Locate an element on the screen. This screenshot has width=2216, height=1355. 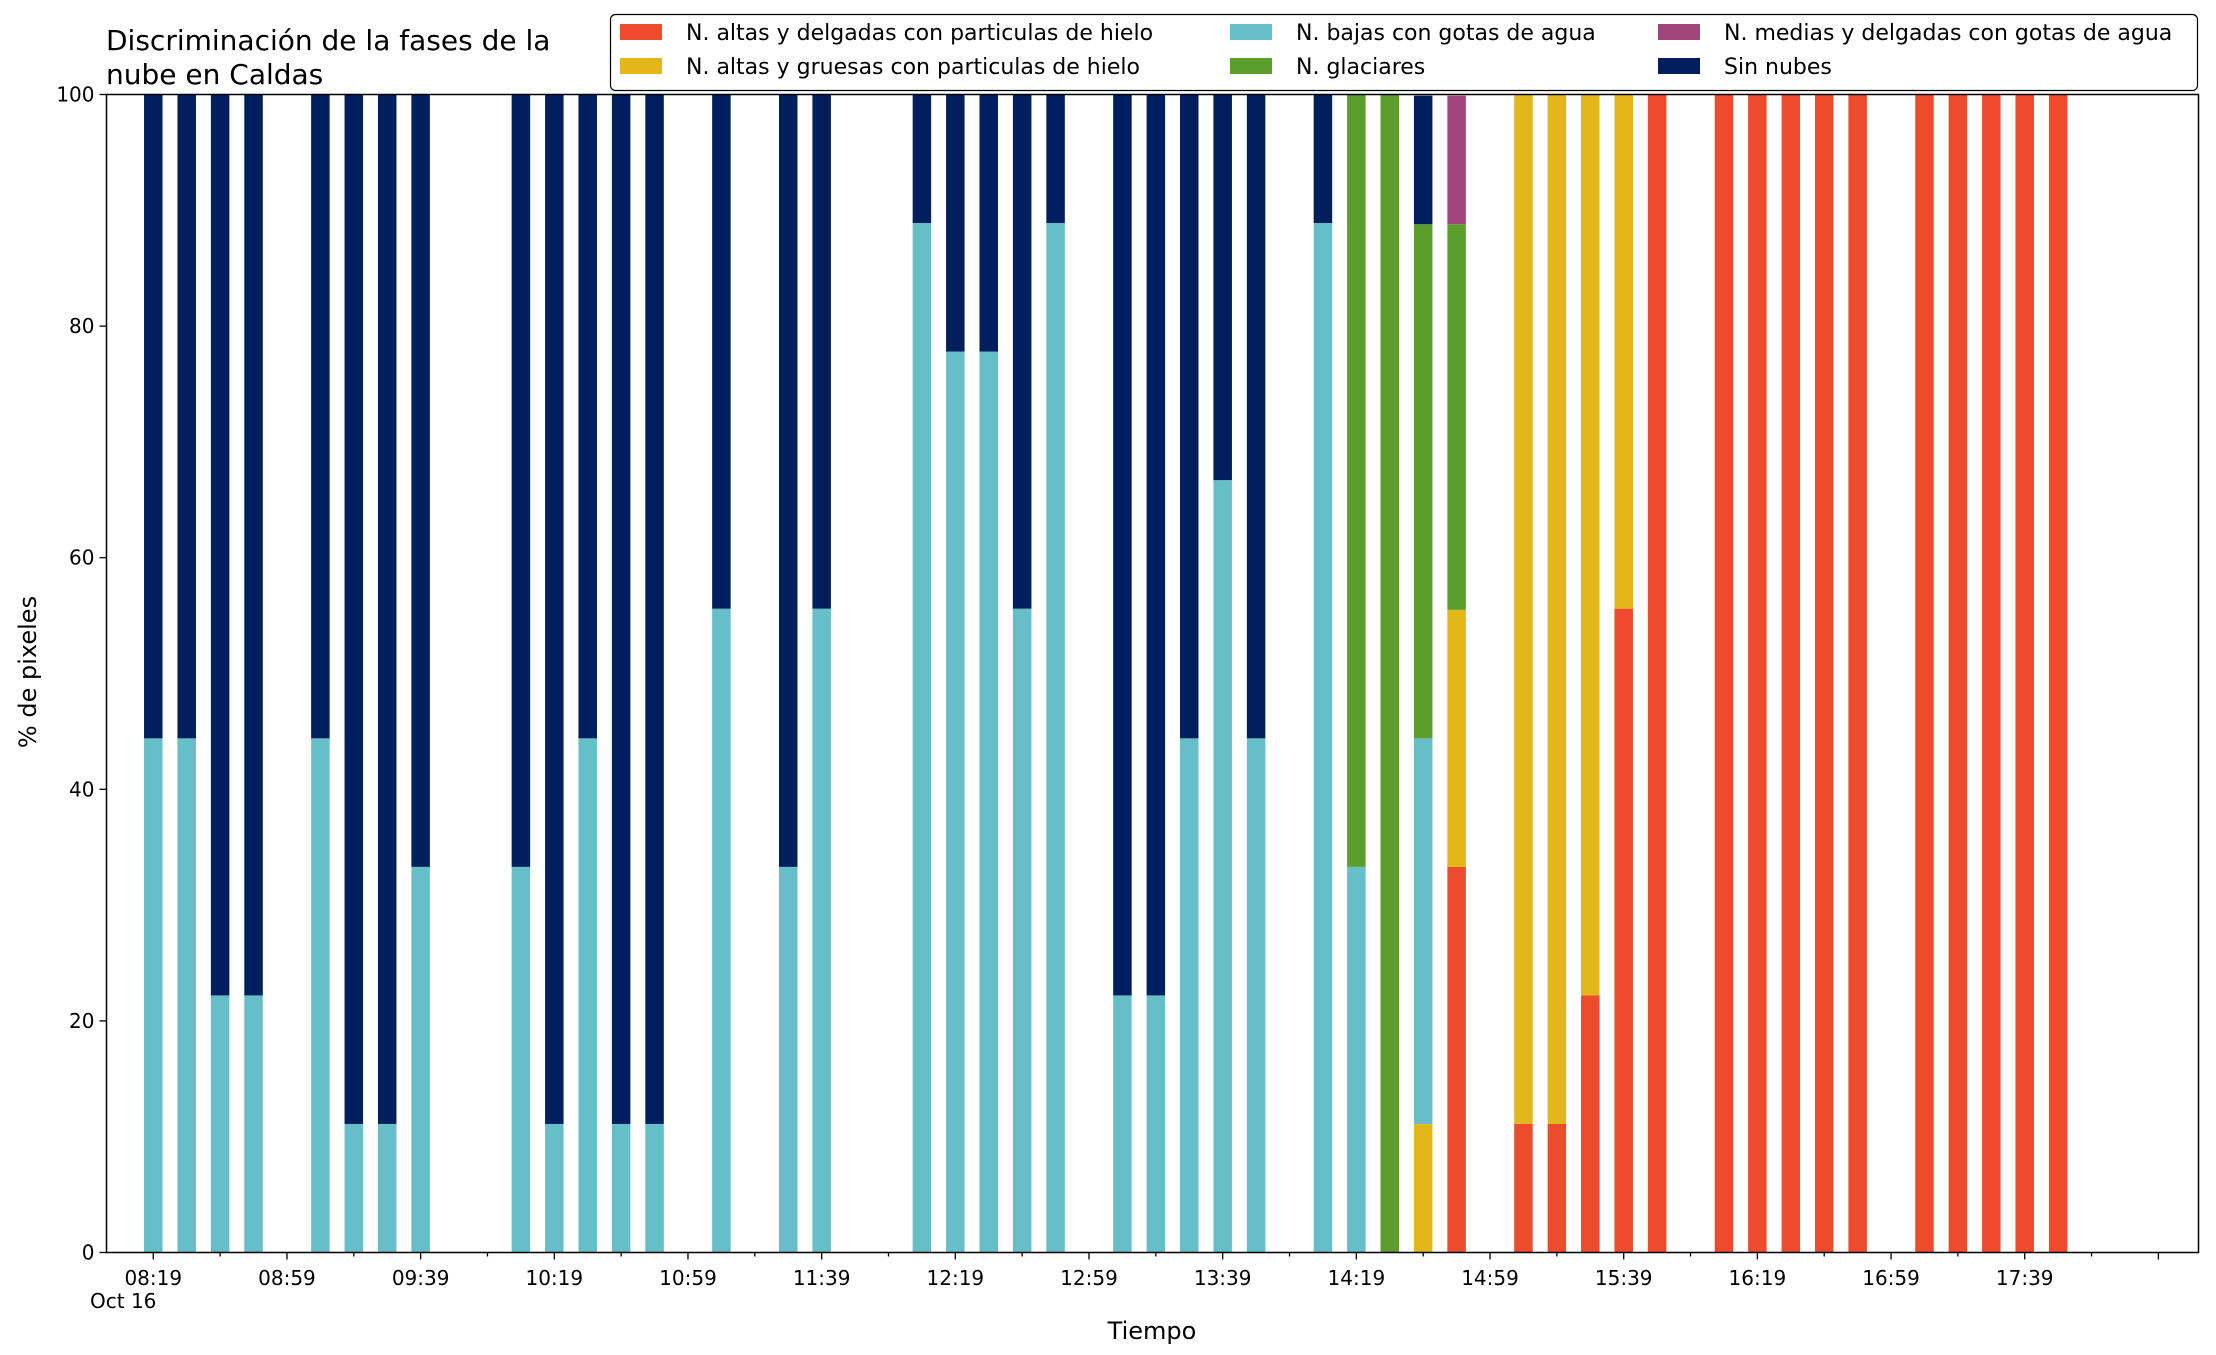
x-tick-label: 15:39 is located at coordinates (1624, 1278).